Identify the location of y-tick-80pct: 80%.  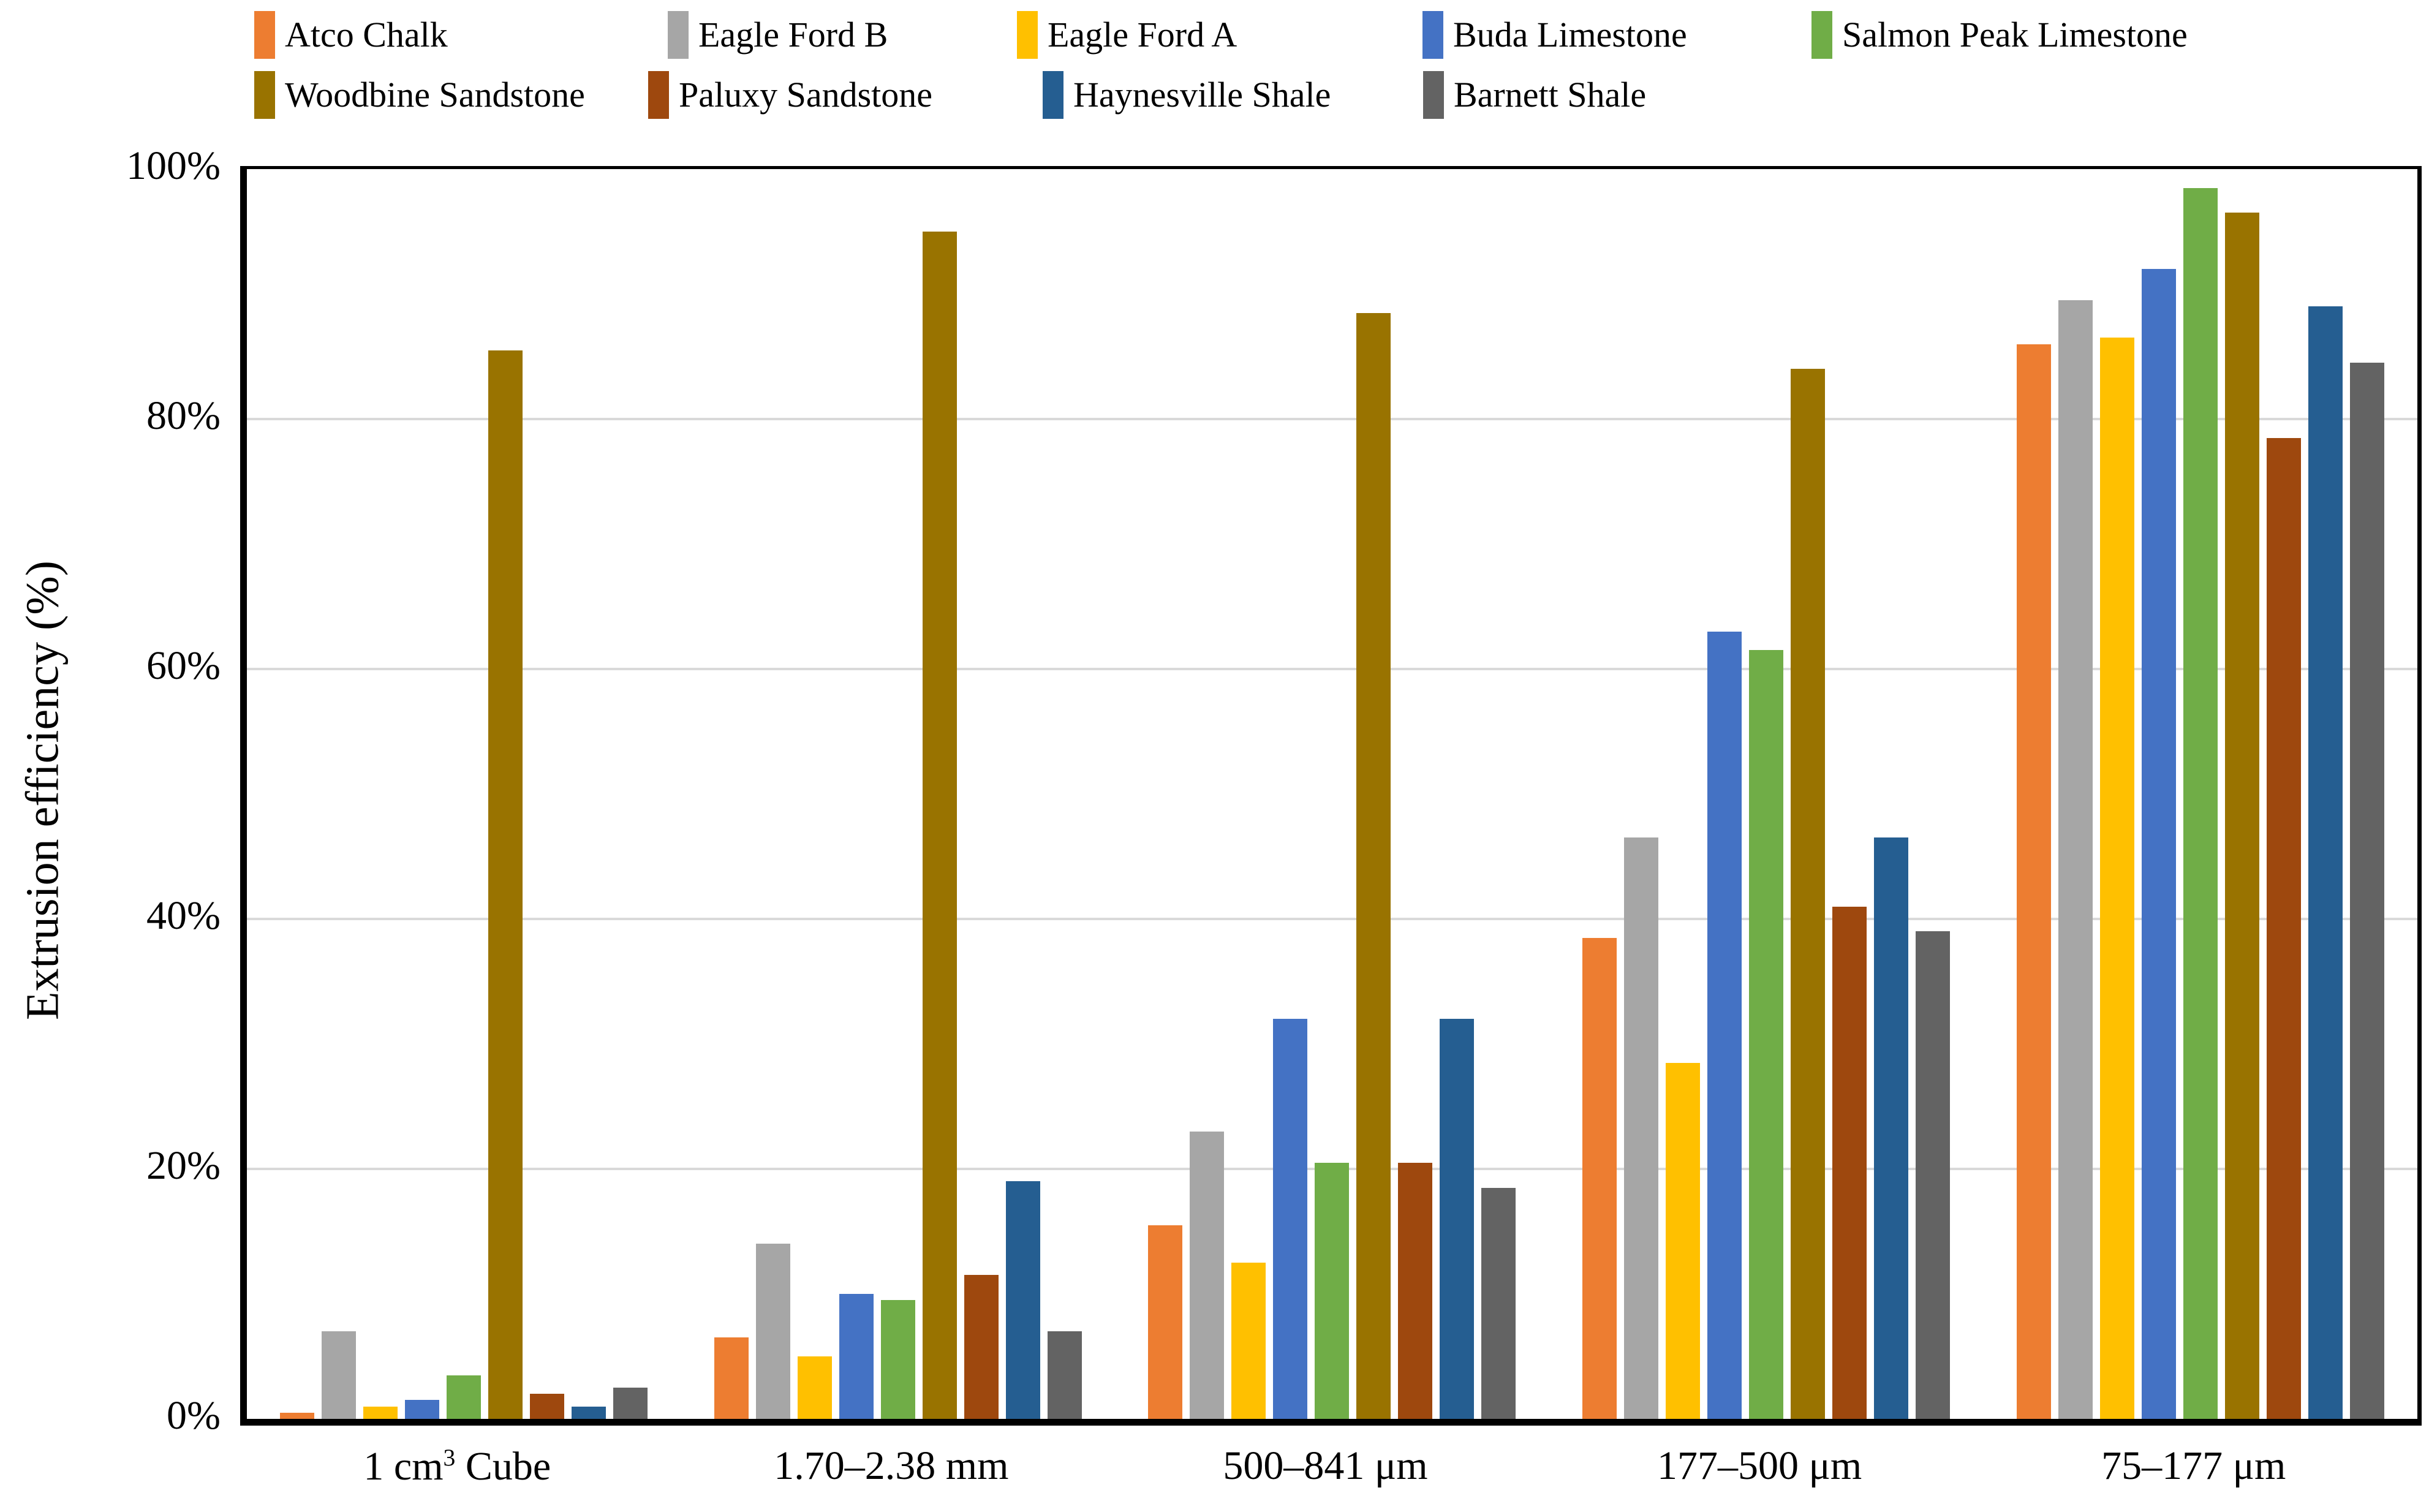
(183, 416).